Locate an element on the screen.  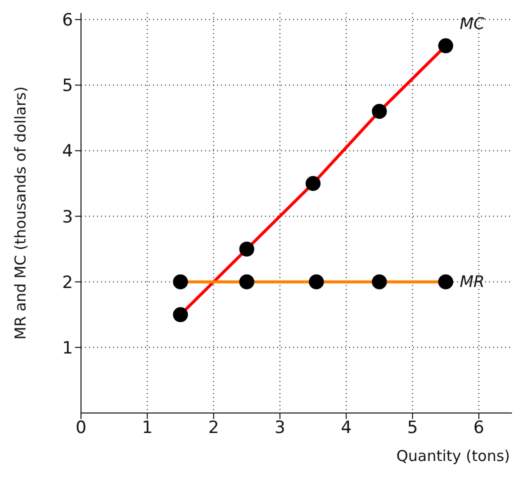
y-tick-label: 1 is located at coordinates (67, 348).